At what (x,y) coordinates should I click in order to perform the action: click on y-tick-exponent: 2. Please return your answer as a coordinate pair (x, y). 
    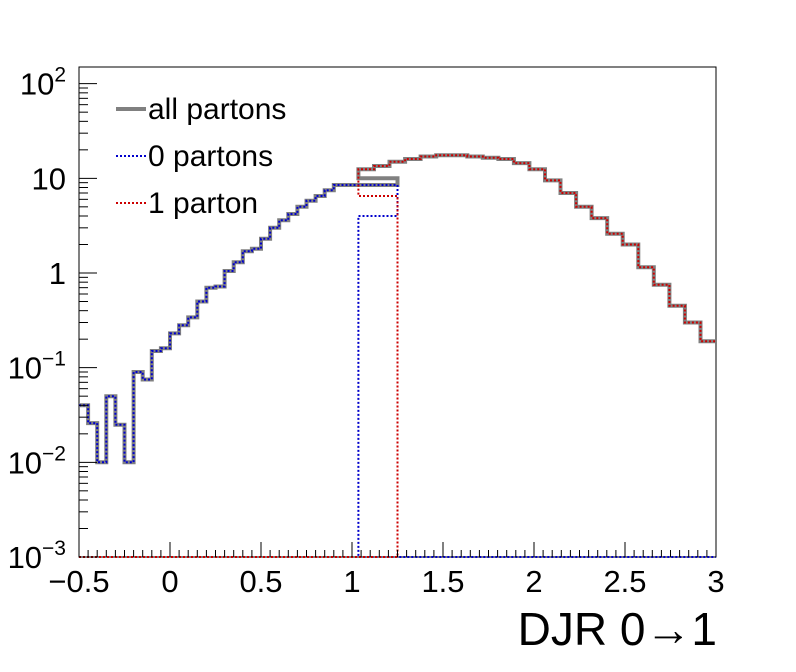
    Looking at the image, I should click on (60, 75).